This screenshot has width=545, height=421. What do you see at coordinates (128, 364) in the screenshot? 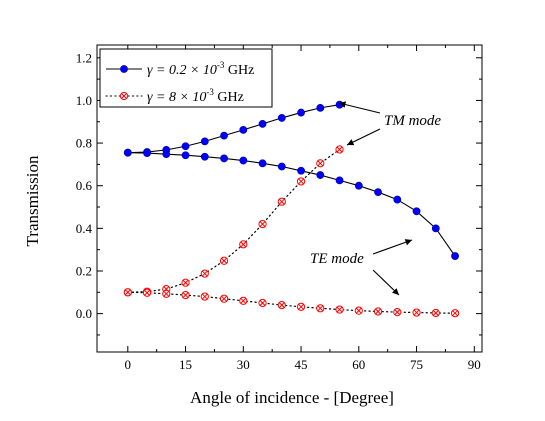
I see `x-tick-label: 0` at bounding box center [128, 364].